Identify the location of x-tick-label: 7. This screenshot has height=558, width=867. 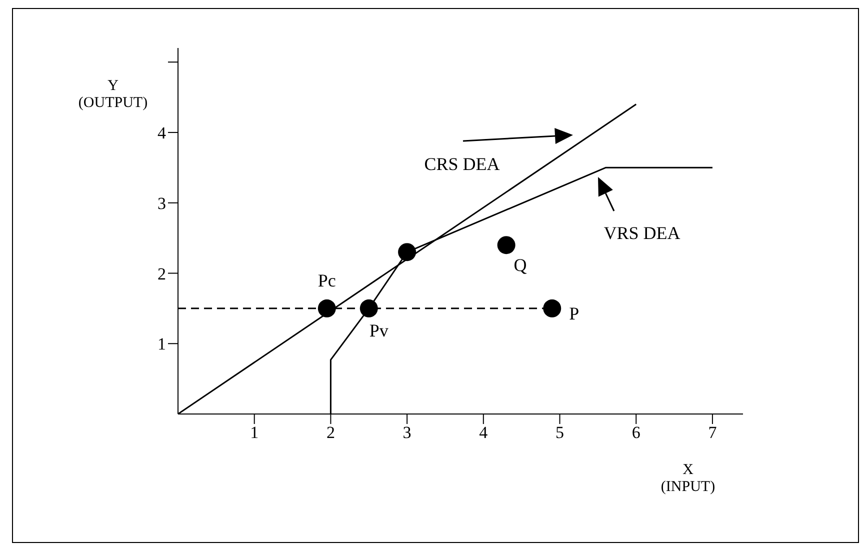
(713, 432).